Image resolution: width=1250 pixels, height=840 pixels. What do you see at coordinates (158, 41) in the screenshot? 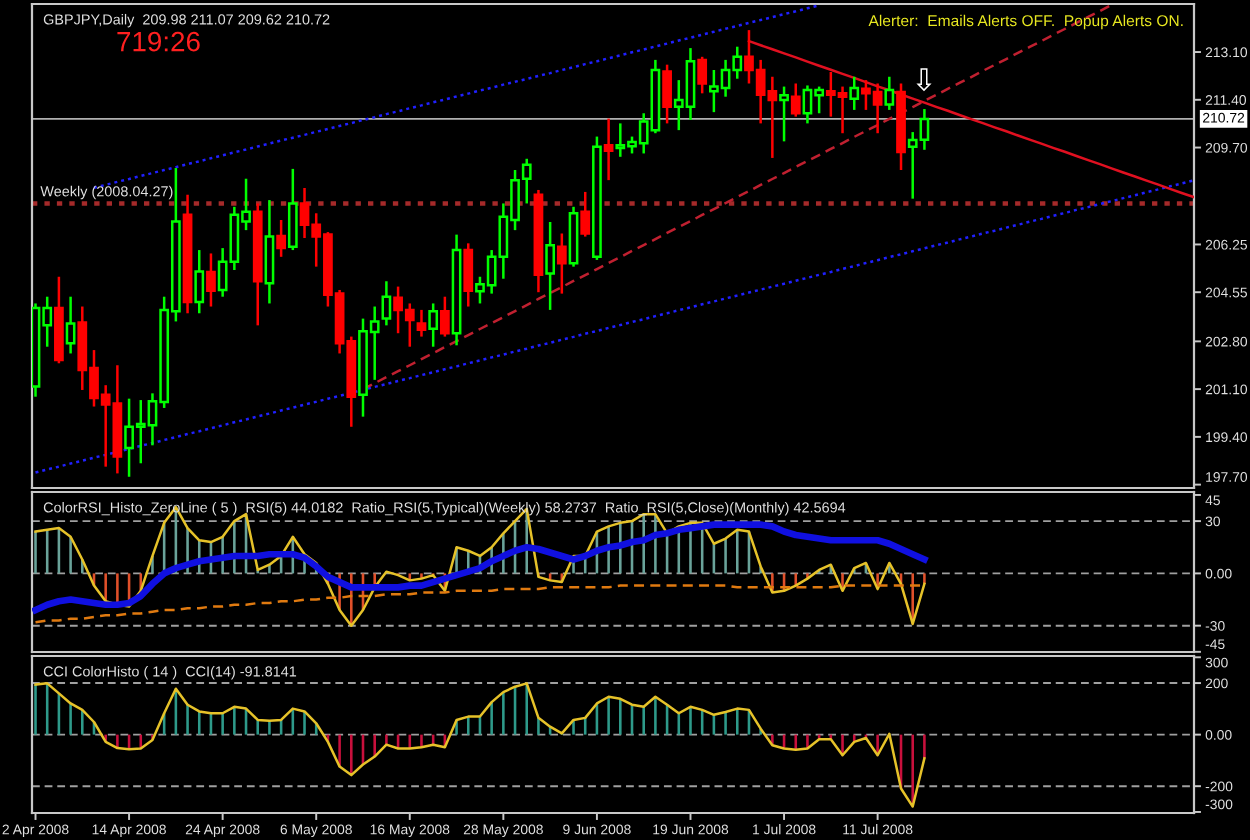
I see `annotation: 719:26` at bounding box center [158, 41].